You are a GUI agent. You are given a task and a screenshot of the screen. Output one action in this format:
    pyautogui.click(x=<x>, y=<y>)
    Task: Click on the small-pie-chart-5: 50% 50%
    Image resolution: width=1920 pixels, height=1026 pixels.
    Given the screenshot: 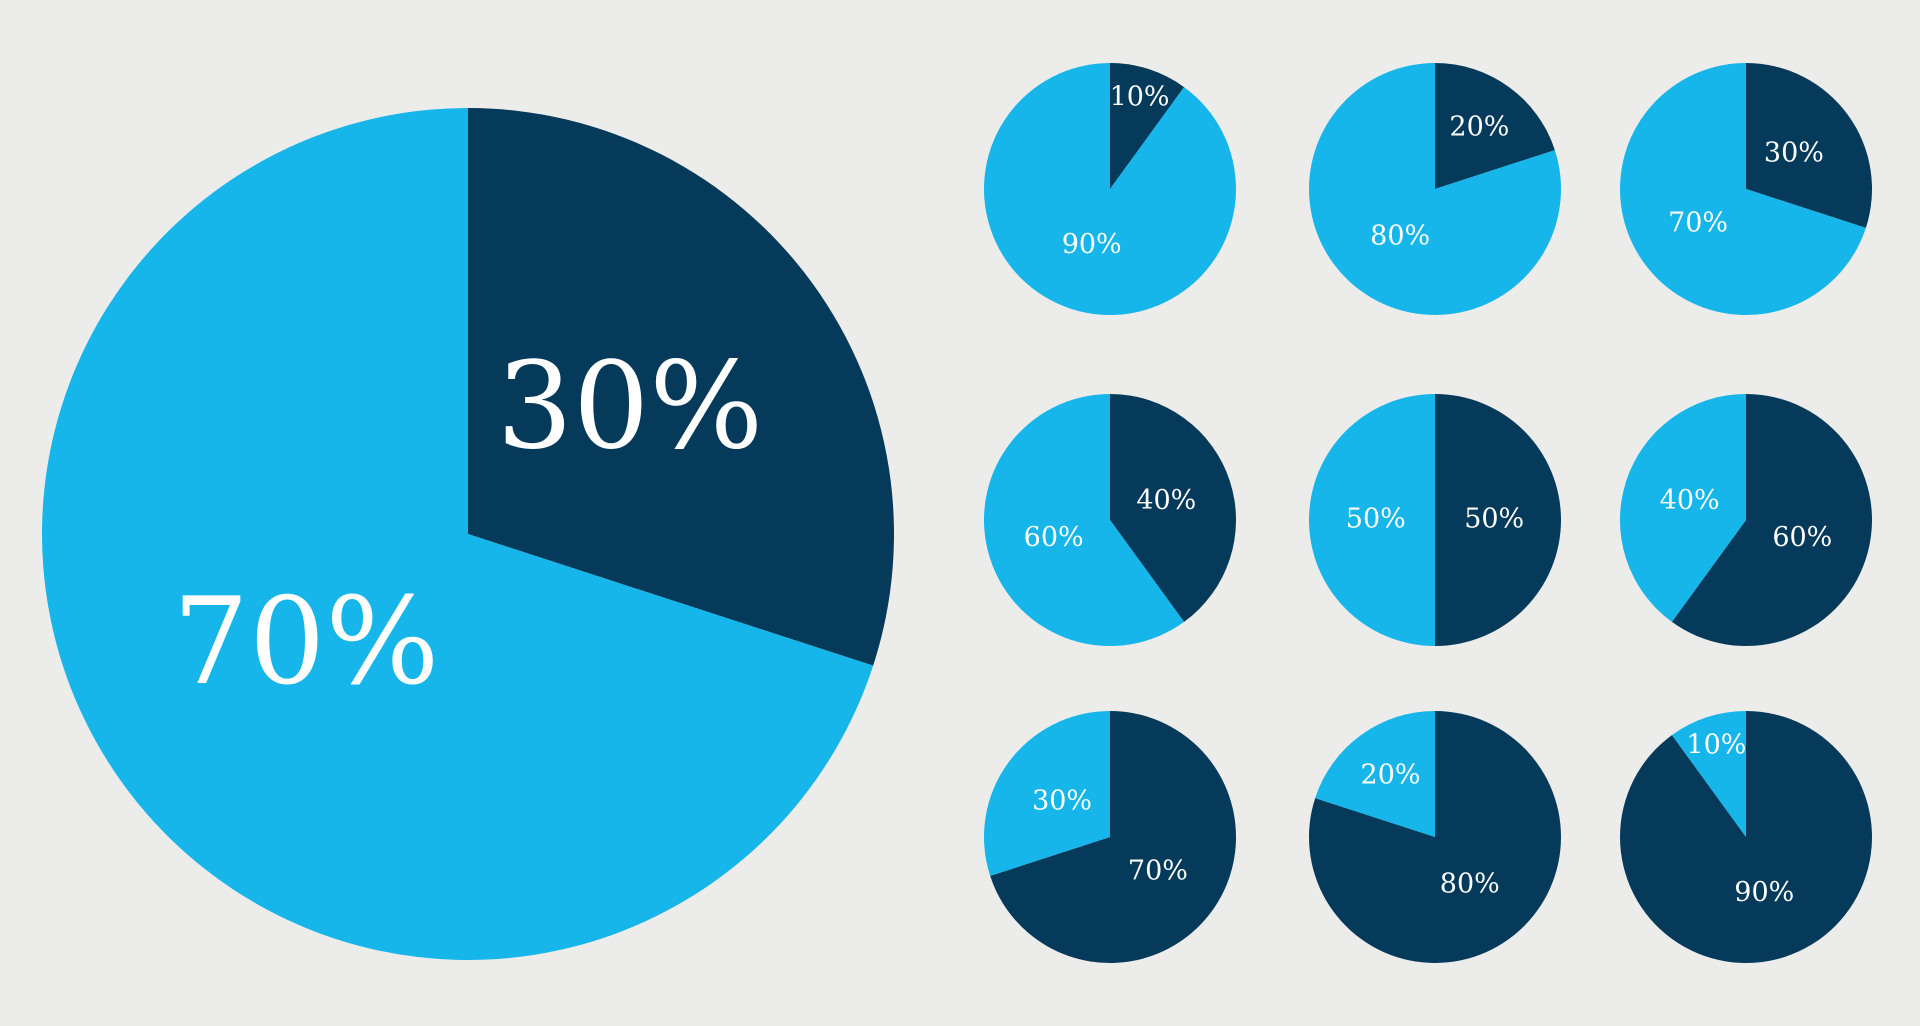 What is the action you would take?
    pyautogui.click(x=1435, y=520)
    